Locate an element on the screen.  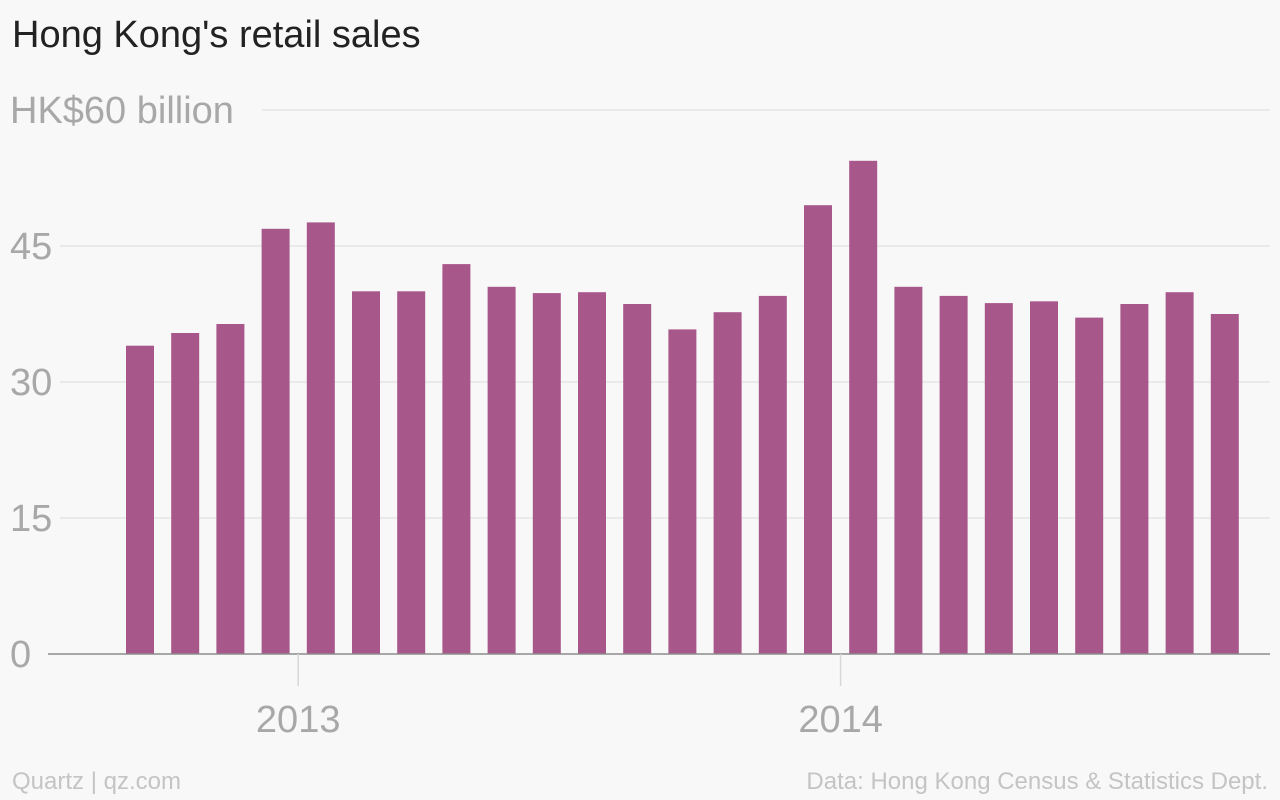
chart-title: Hong Kong's retail sales is located at coordinates (216, 35).